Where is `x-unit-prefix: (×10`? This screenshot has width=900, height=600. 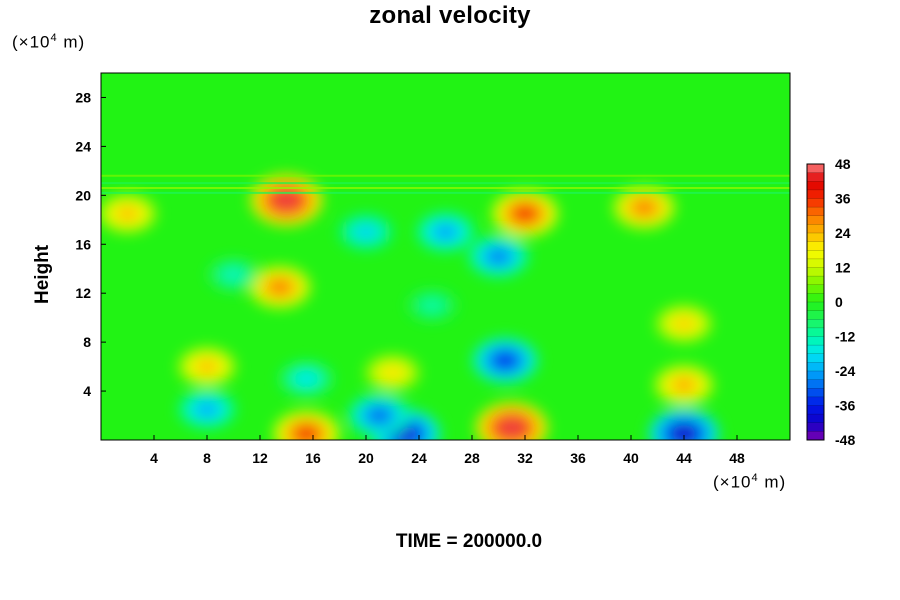
x-unit-prefix: (×10 is located at coordinates (732, 482).